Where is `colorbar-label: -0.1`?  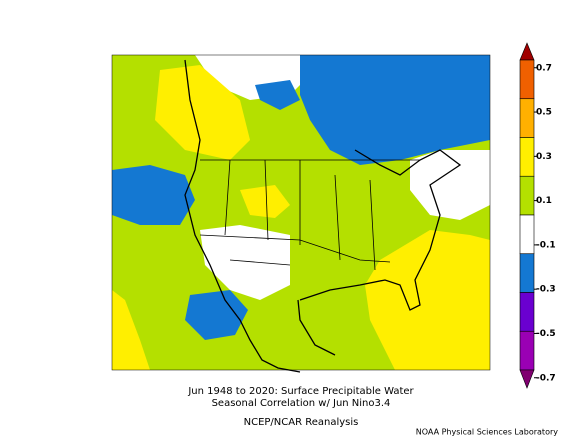
colorbar-label: -0.1 is located at coordinates (546, 245).